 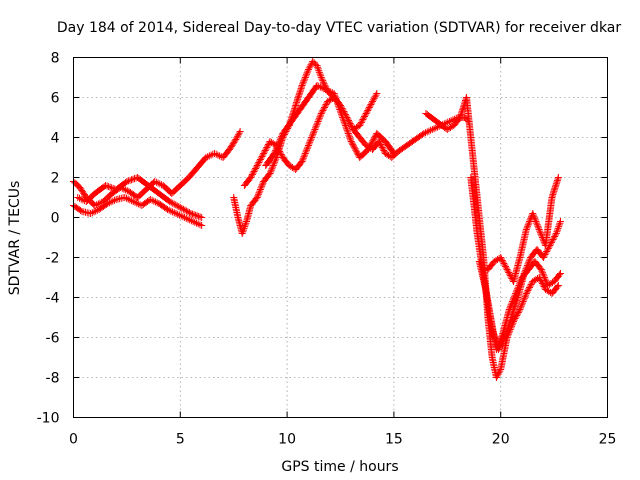 I want to click on y-axis-label: SDTVAR / TECUs, so click(x=15, y=238).